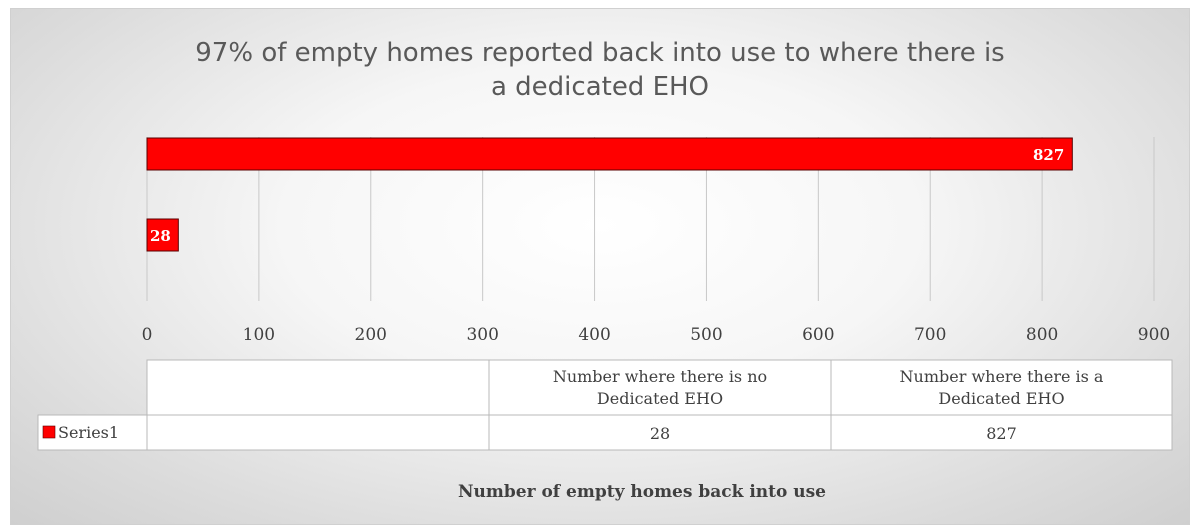 This screenshot has height=531, width=1198. I want to click on tick-label: 700, so click(930, 335).